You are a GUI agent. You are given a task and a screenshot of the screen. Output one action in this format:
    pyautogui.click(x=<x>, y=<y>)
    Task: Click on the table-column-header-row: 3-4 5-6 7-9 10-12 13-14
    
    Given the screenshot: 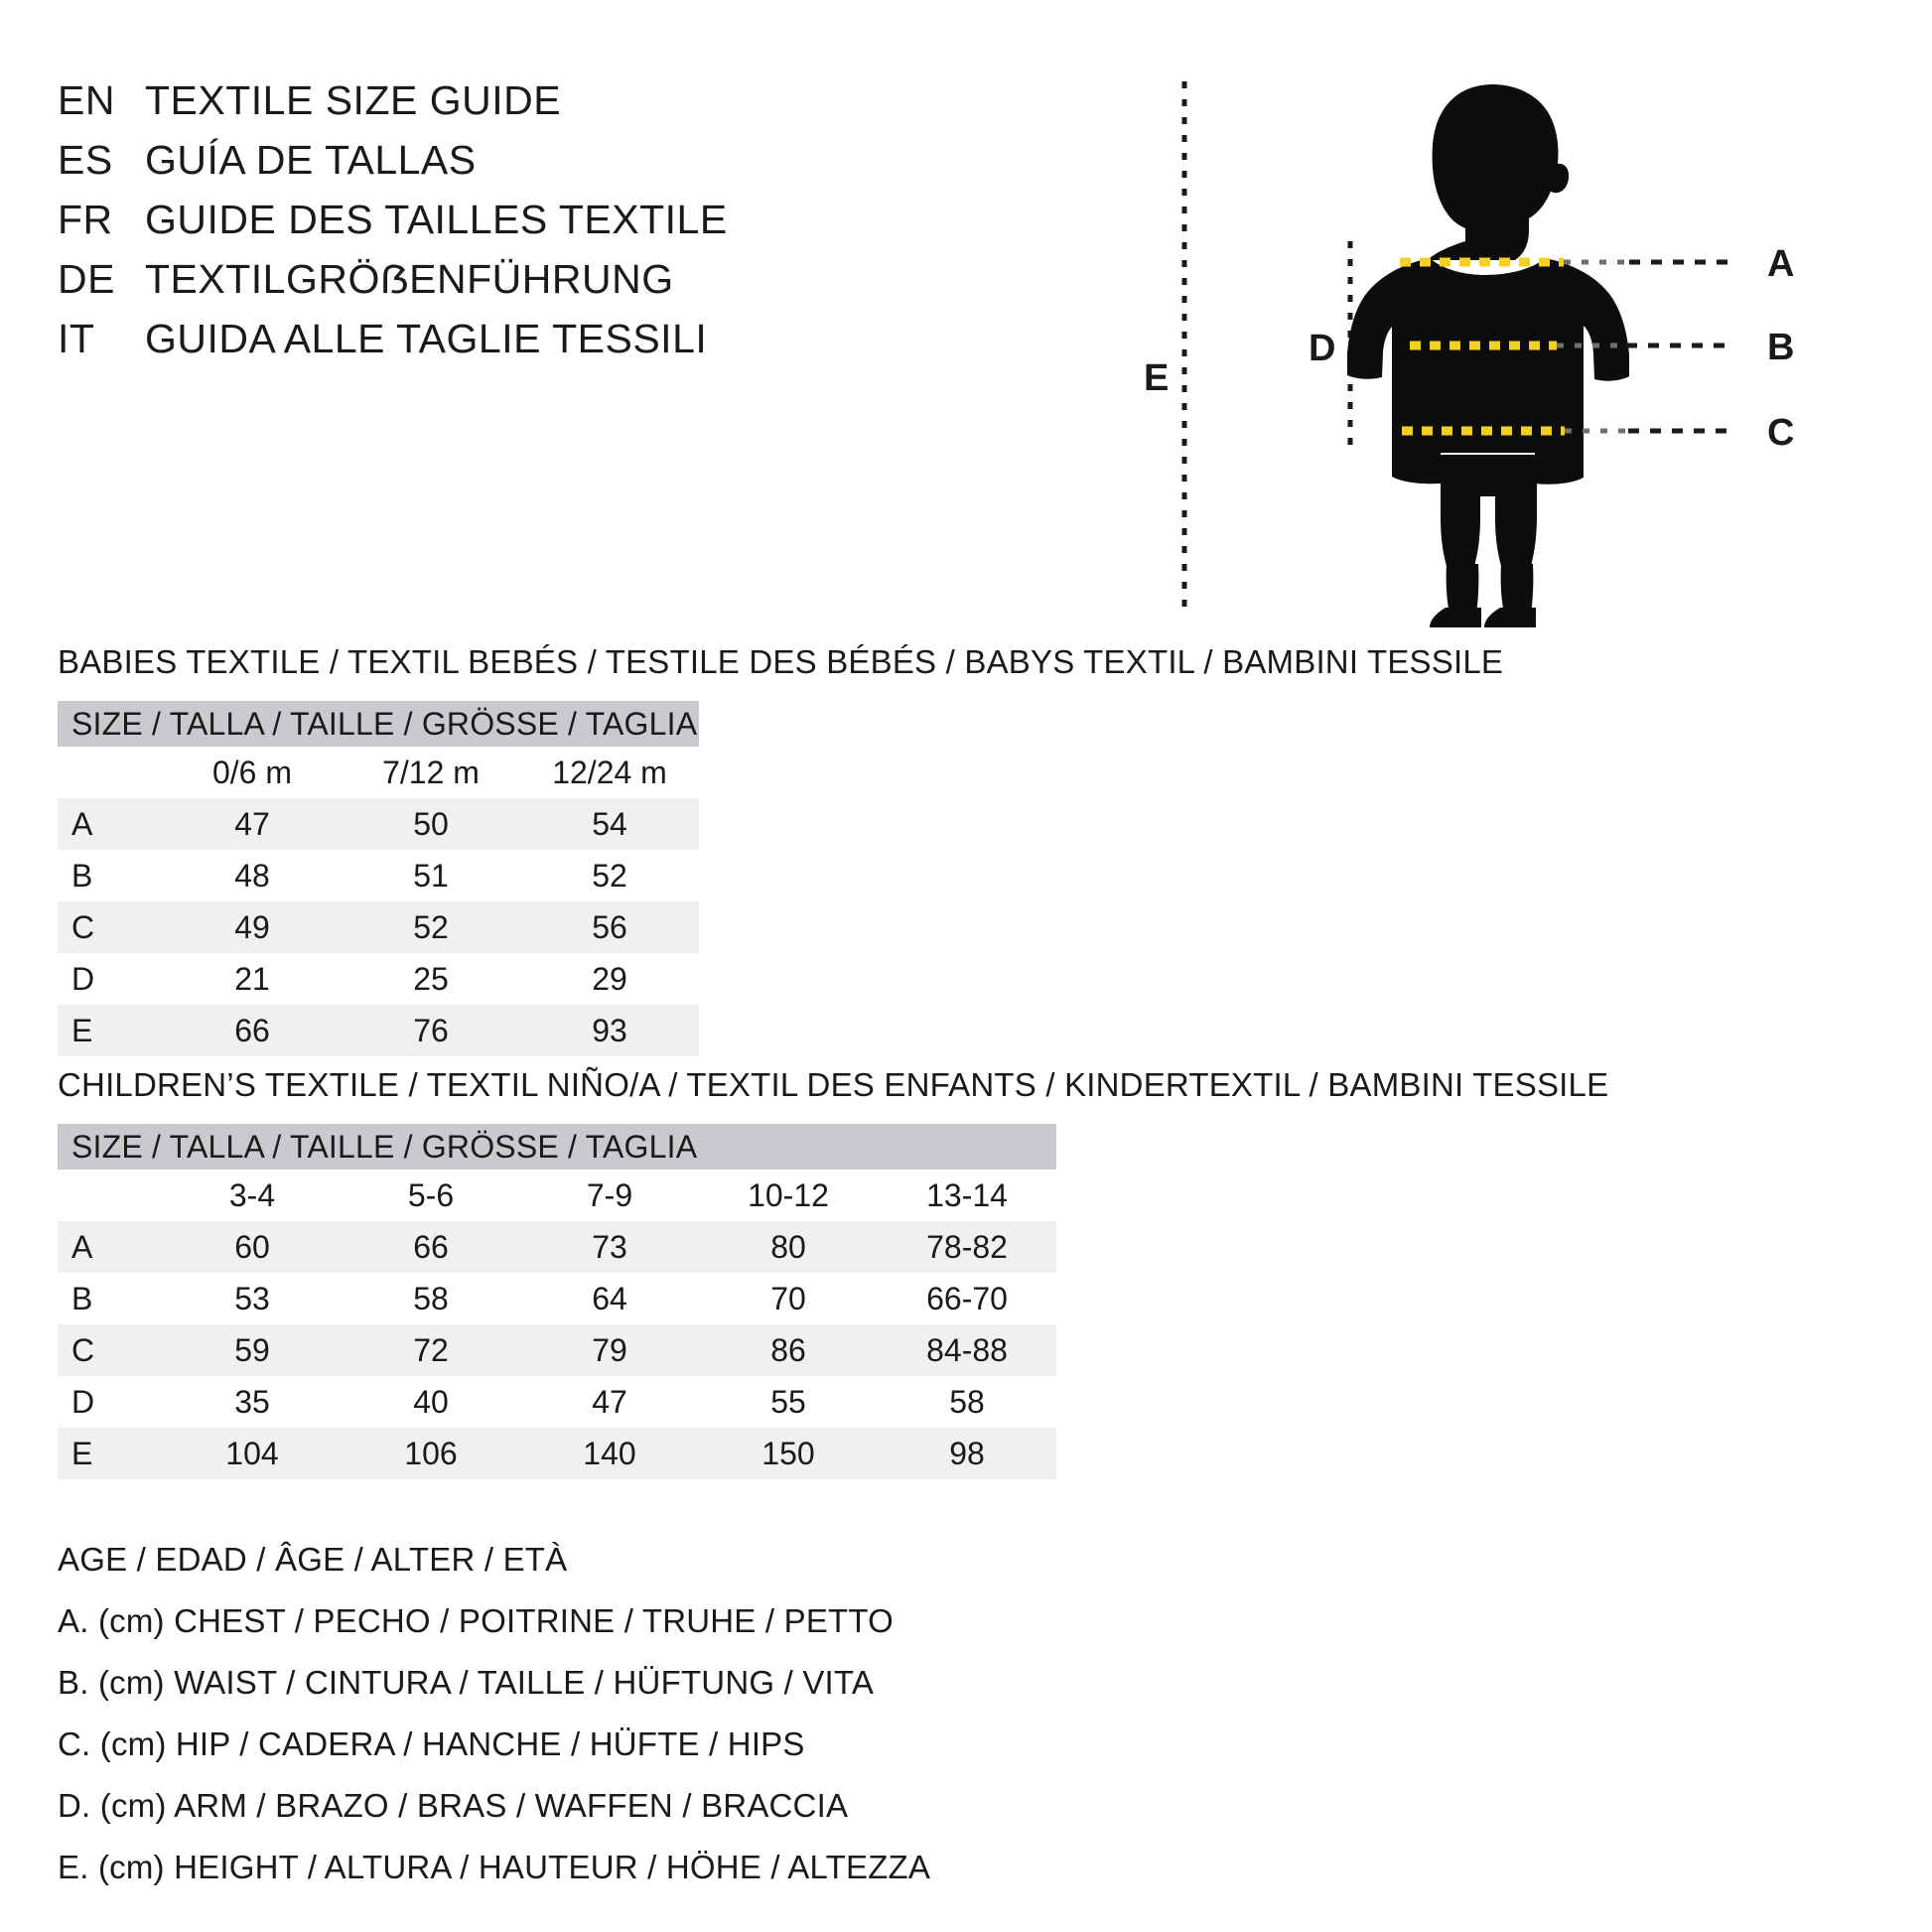 What is the action you would take?
    pyautogui.click(x=650, y=1196)
    